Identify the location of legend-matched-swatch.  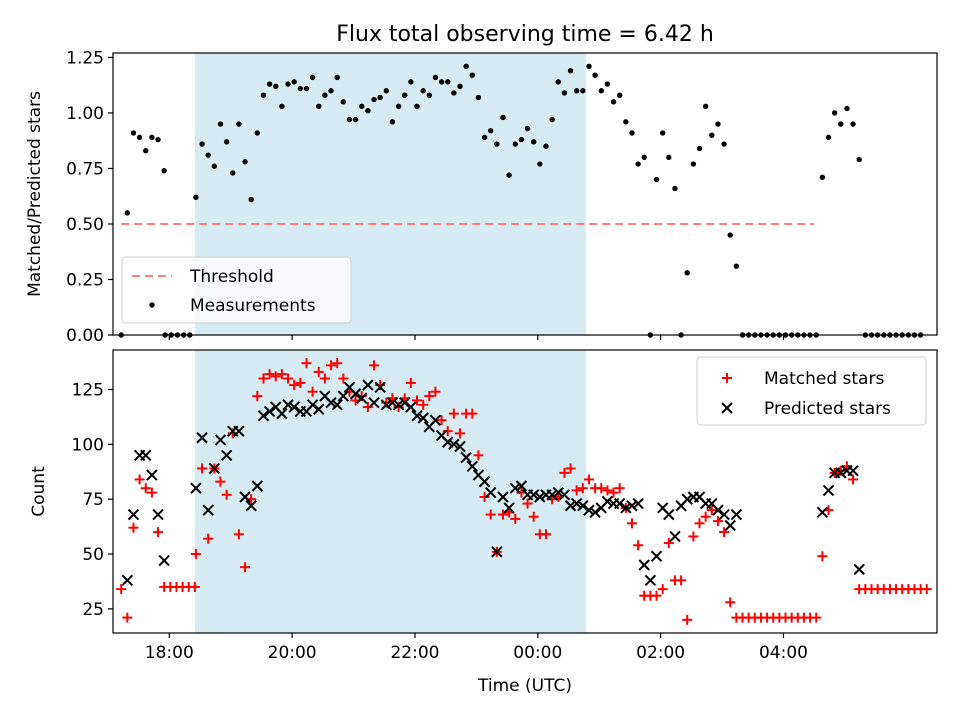
(727, 378).